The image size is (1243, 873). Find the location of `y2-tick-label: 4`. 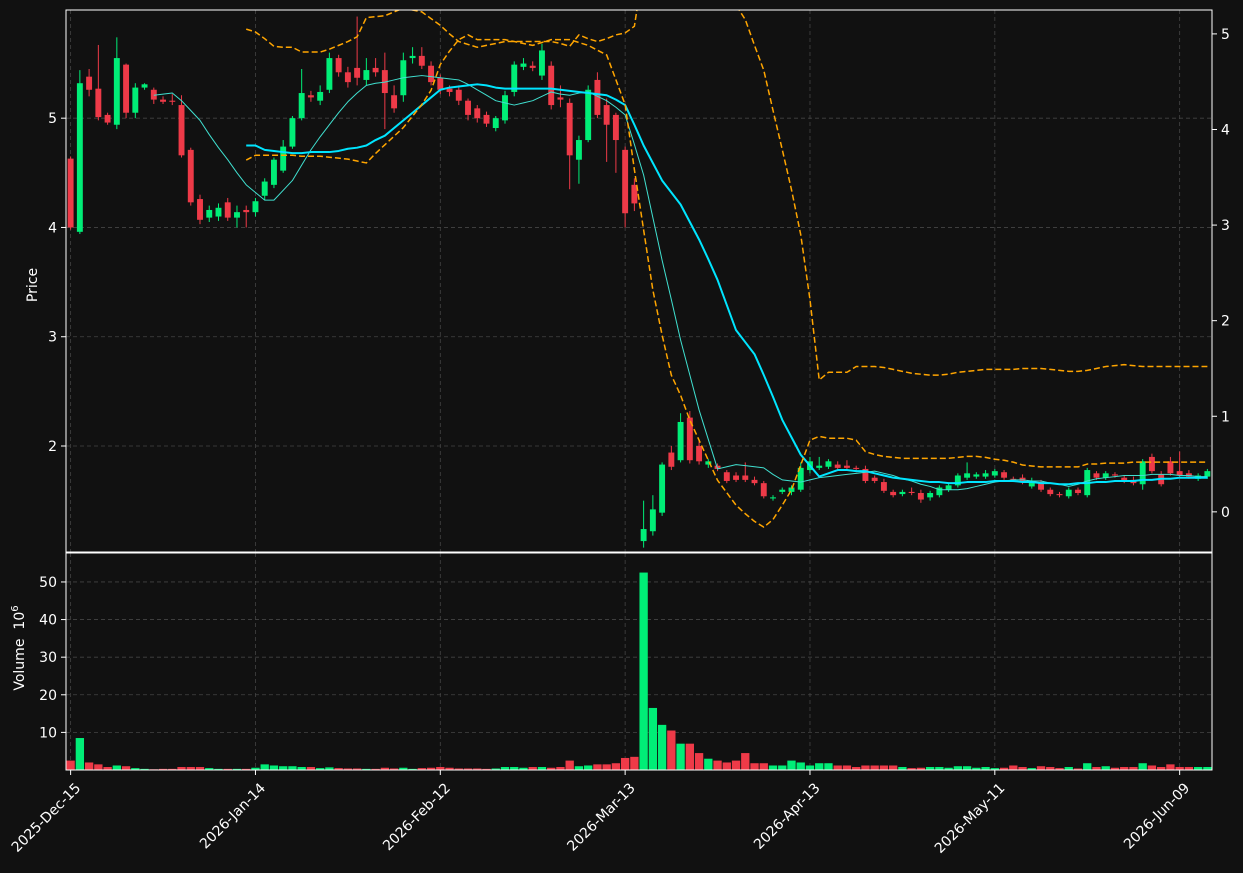

y2-tick-label: 4 is located at coordinates (1225, 130).